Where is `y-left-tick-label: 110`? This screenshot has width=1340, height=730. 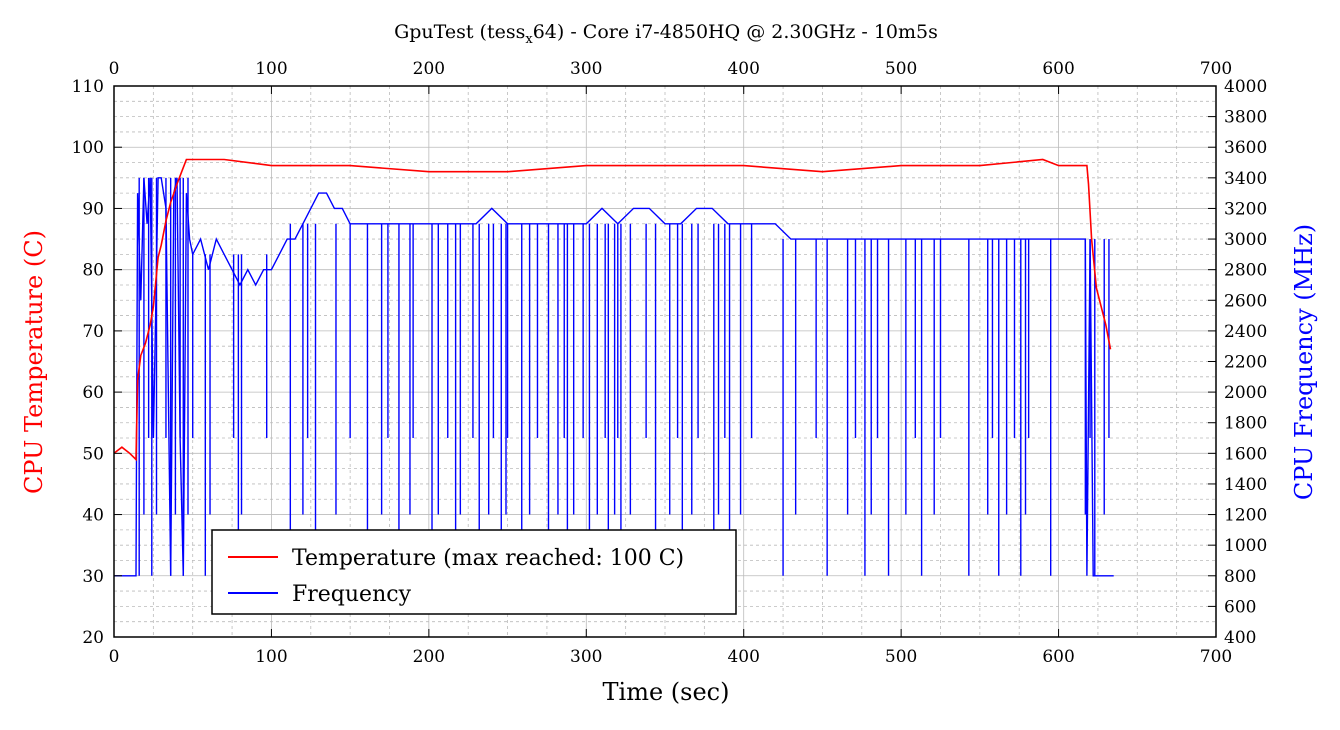 y-left-tick-label: 110 is located at coordinates (88, 87).